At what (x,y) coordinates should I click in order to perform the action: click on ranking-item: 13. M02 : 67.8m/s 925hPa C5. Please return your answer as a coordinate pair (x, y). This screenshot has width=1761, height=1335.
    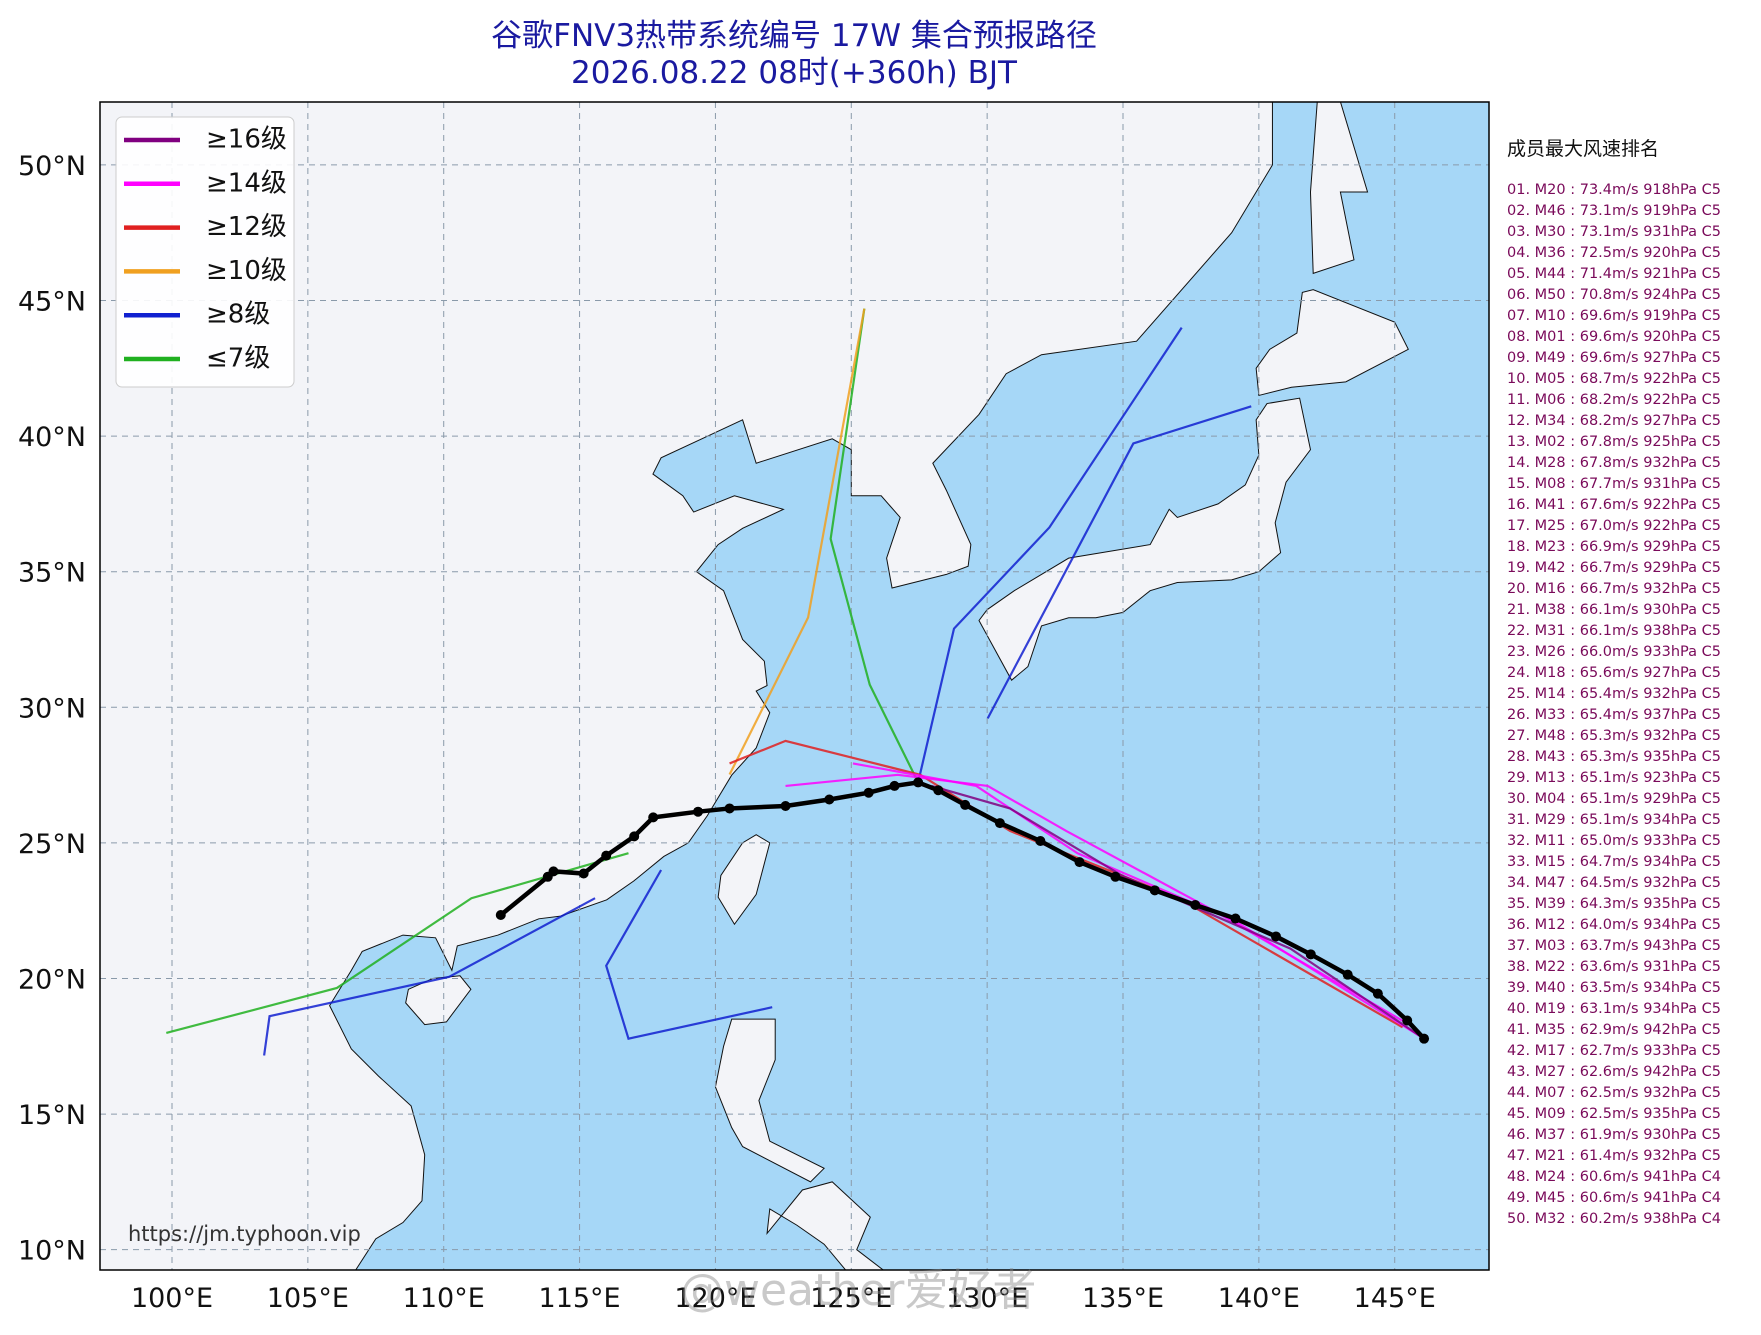
    Looking at the image, I should click on (1614, 442).